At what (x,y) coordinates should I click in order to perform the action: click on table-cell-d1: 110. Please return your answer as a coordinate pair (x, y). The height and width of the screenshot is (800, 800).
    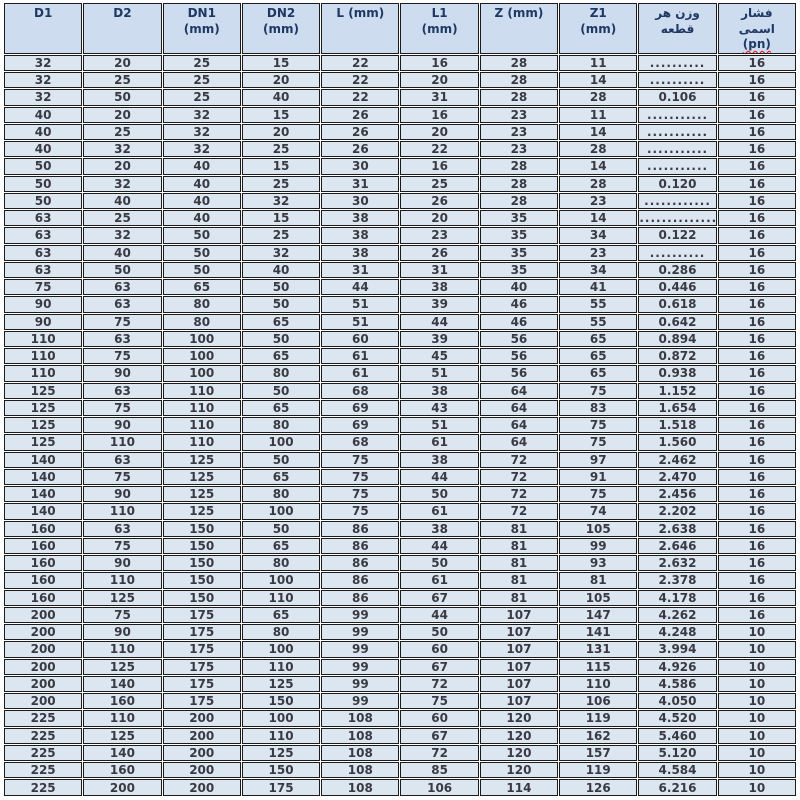
    Looking at the image, I should click on (43, 356).